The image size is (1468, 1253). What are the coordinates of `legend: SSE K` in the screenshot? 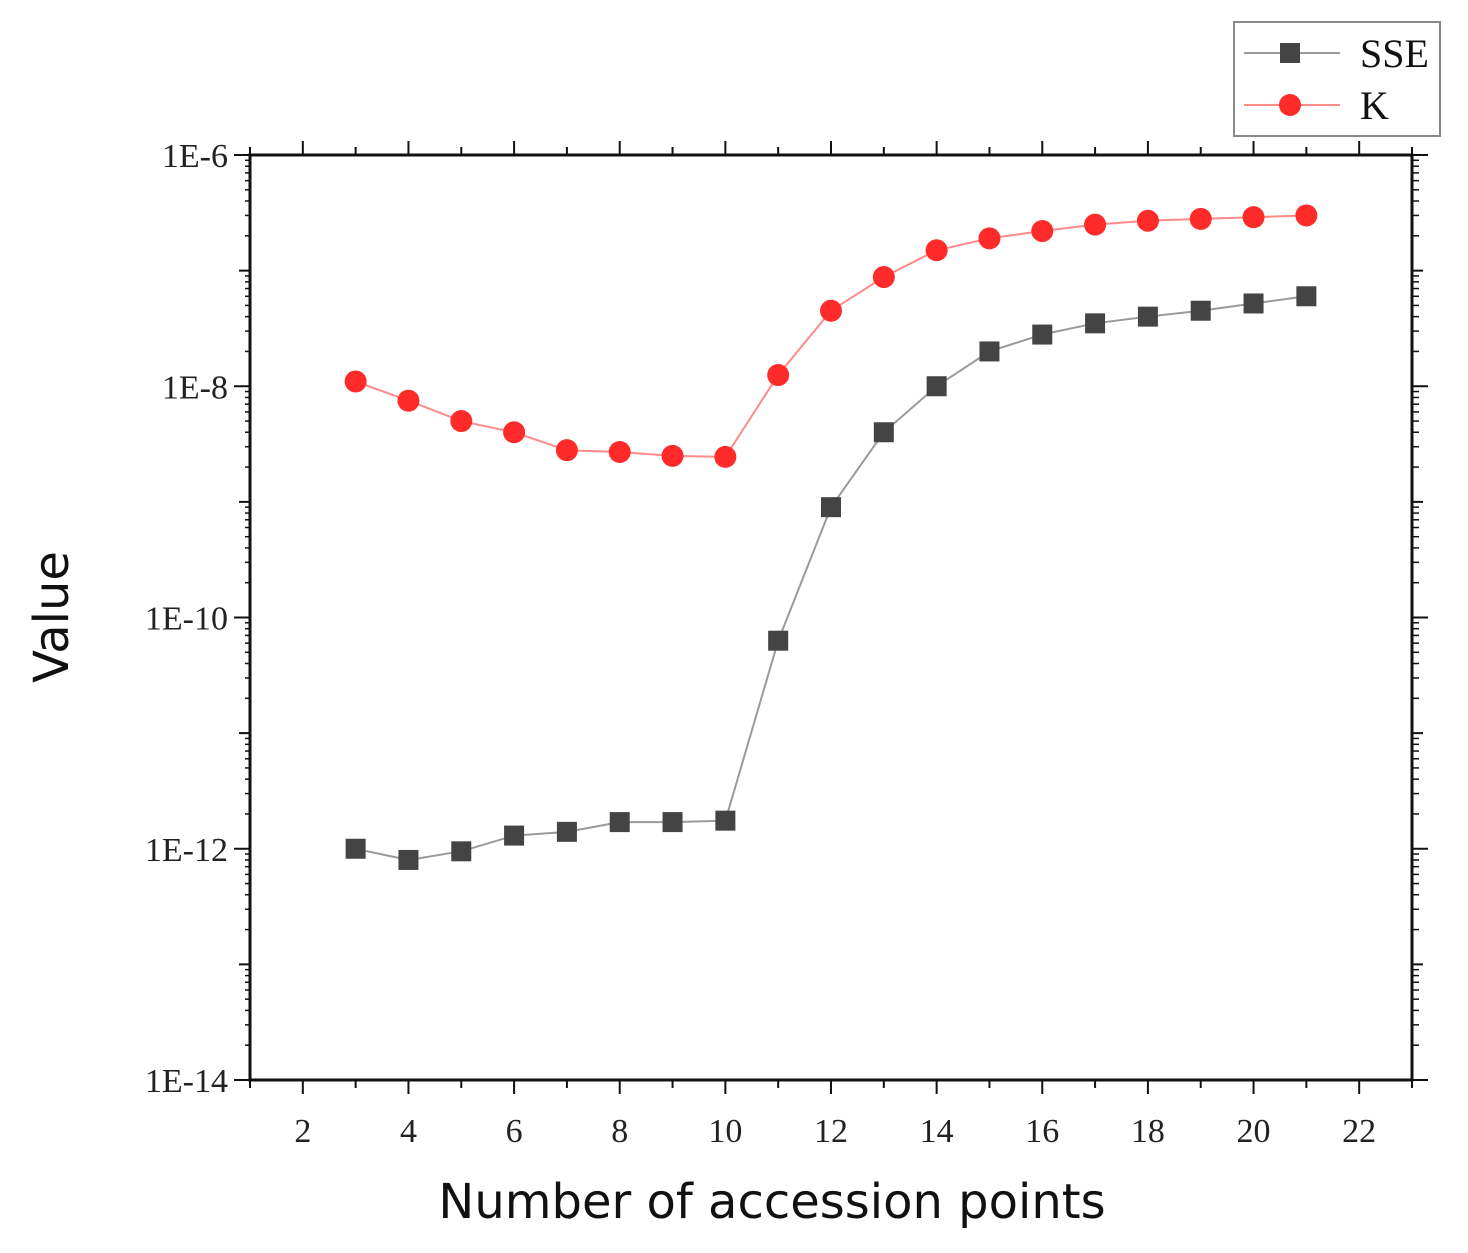 It's located at (1337, 79).